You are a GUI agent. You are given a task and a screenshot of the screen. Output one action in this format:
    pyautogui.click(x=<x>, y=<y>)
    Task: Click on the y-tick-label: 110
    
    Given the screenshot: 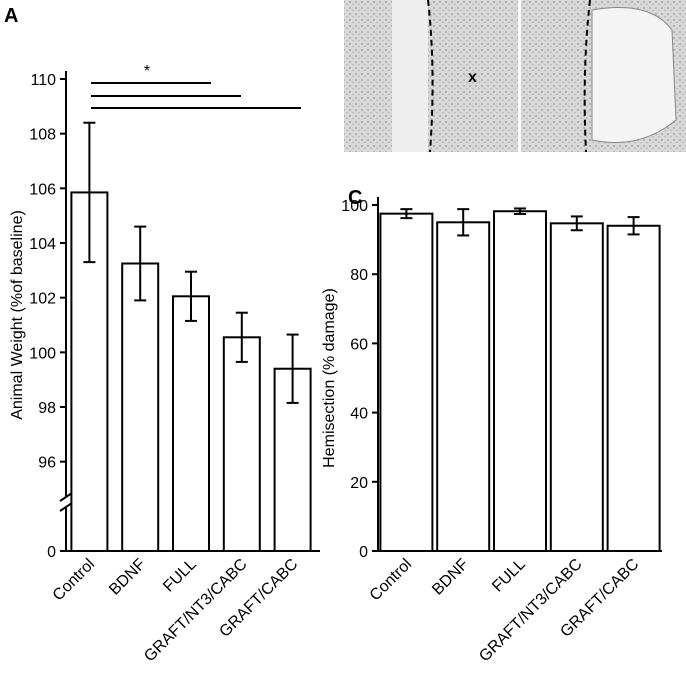 What is the action you would take?
    pyautogui.click(x=43, y=80)
    